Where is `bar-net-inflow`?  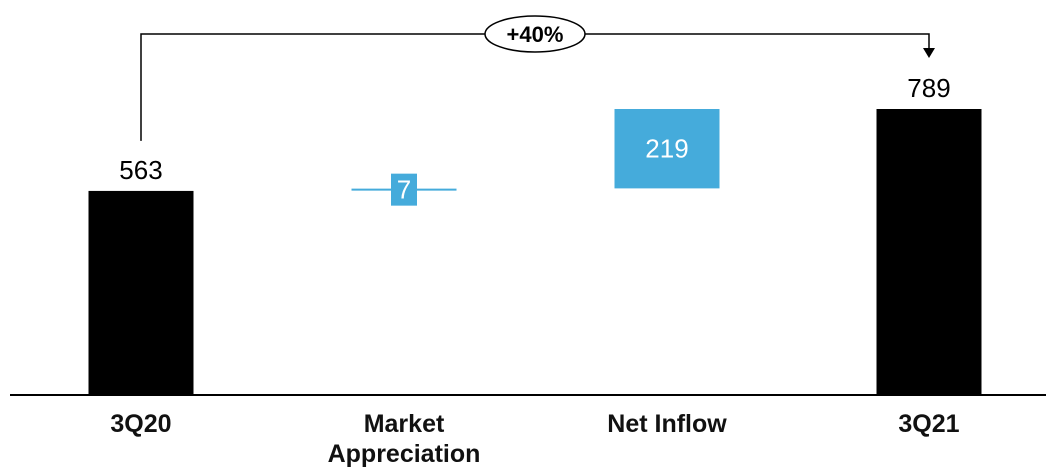 bar-net-inflow is located at coordinates (667, 149).